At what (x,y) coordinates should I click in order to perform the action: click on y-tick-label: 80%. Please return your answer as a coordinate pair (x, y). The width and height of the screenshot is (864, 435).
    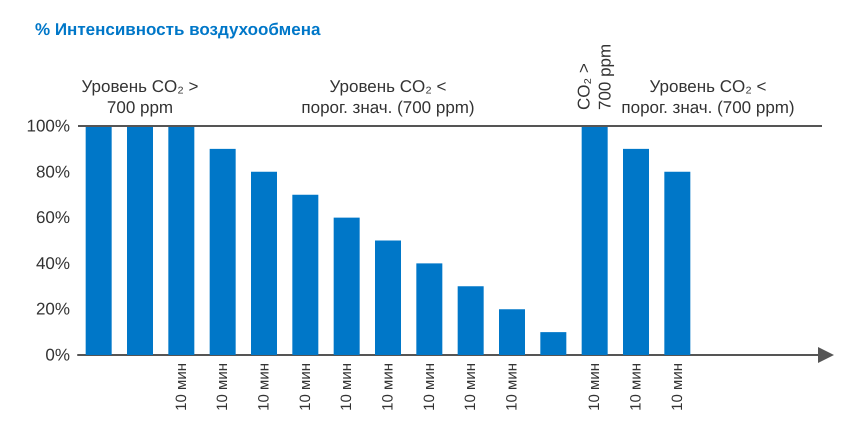
    Looking at the image, I should click on (53, 172).